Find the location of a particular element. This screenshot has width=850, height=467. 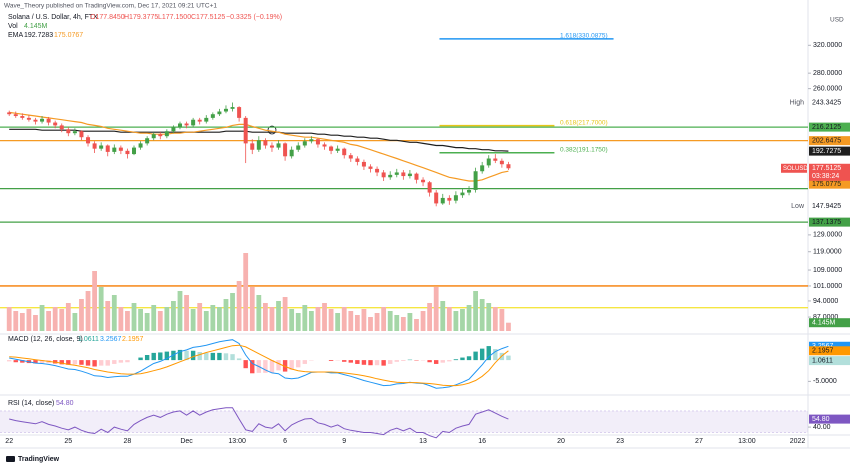

last-price-tag-bg is located at coordinates (829, 172).